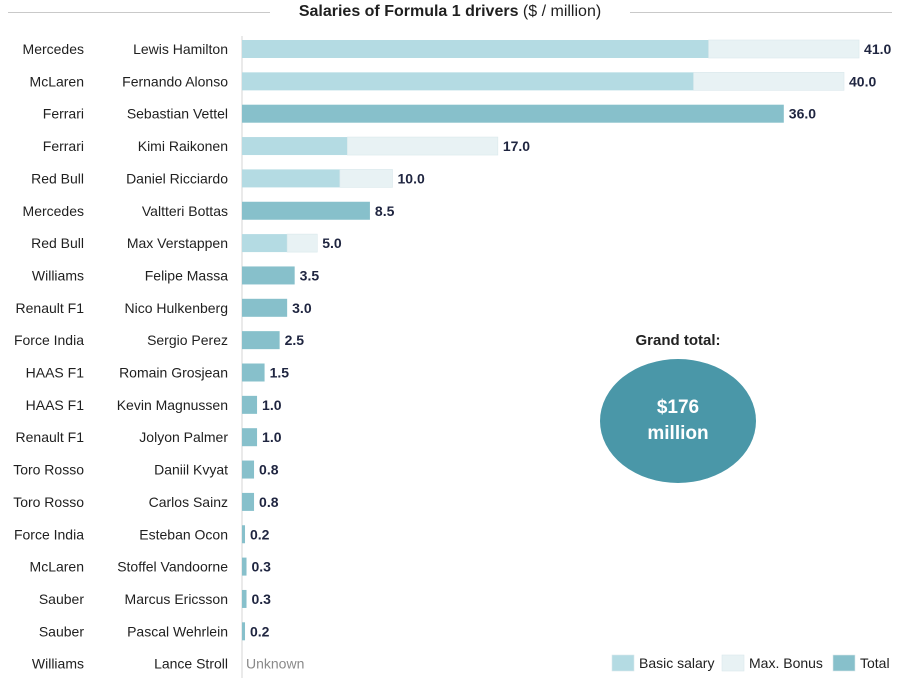 The image size is (900, 680). What do you see at coordinates (877, 49) in the screenshot?
I see `value-label: 41.0` at bounding box center [877, 49].